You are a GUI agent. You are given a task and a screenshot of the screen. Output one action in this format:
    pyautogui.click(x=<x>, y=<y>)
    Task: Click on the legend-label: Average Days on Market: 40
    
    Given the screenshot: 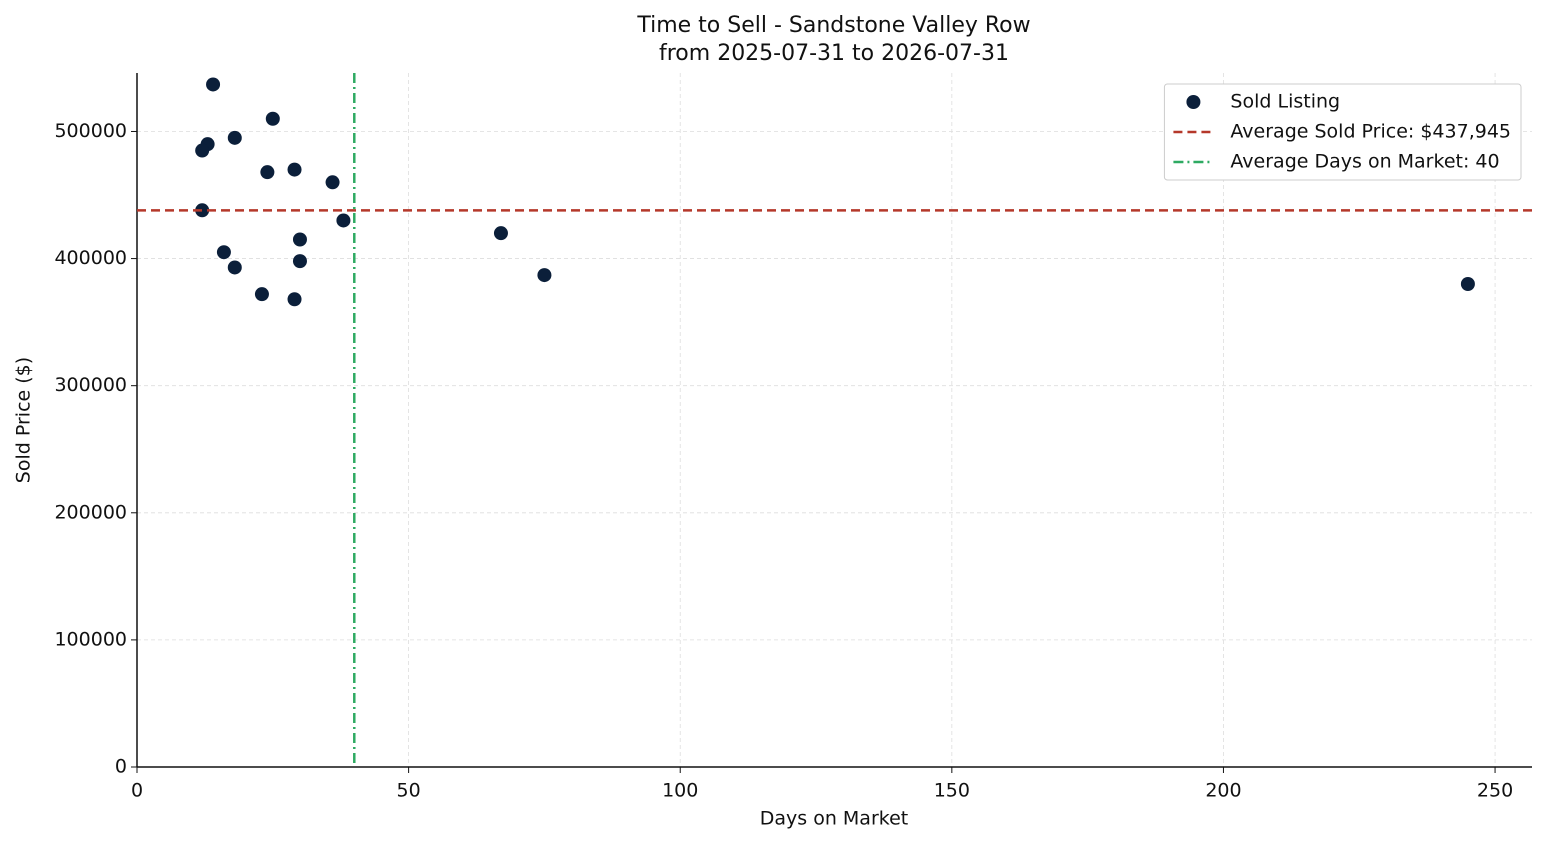 What is the action you would take?
    pyautogui.click(x=1364, y=162)
    